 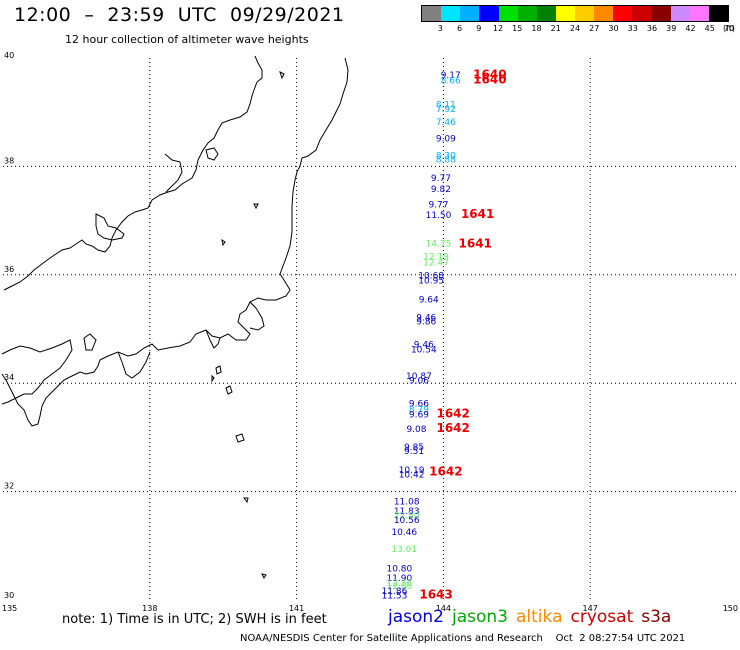 I want to click on legend-label: 33, so click(x=632, y=28).